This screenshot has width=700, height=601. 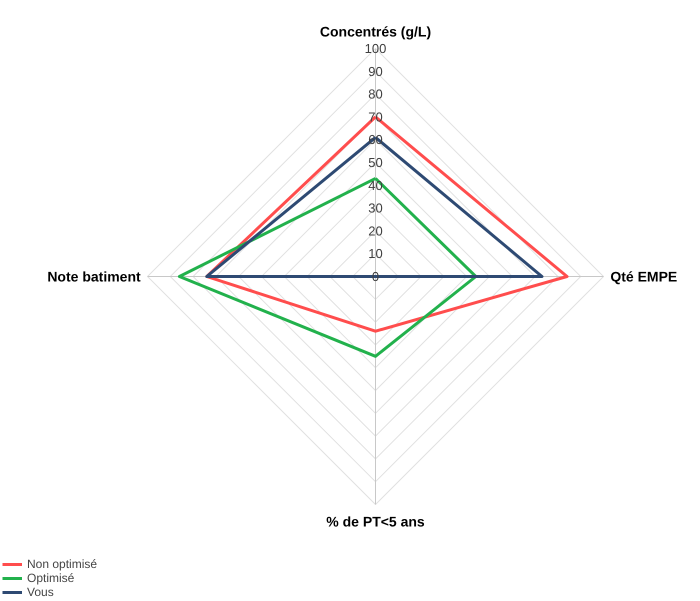 What do you see at coordinates (40, 592) in the screenshot?
I see `legend-label: Vous` at bounding box center [40, 592].